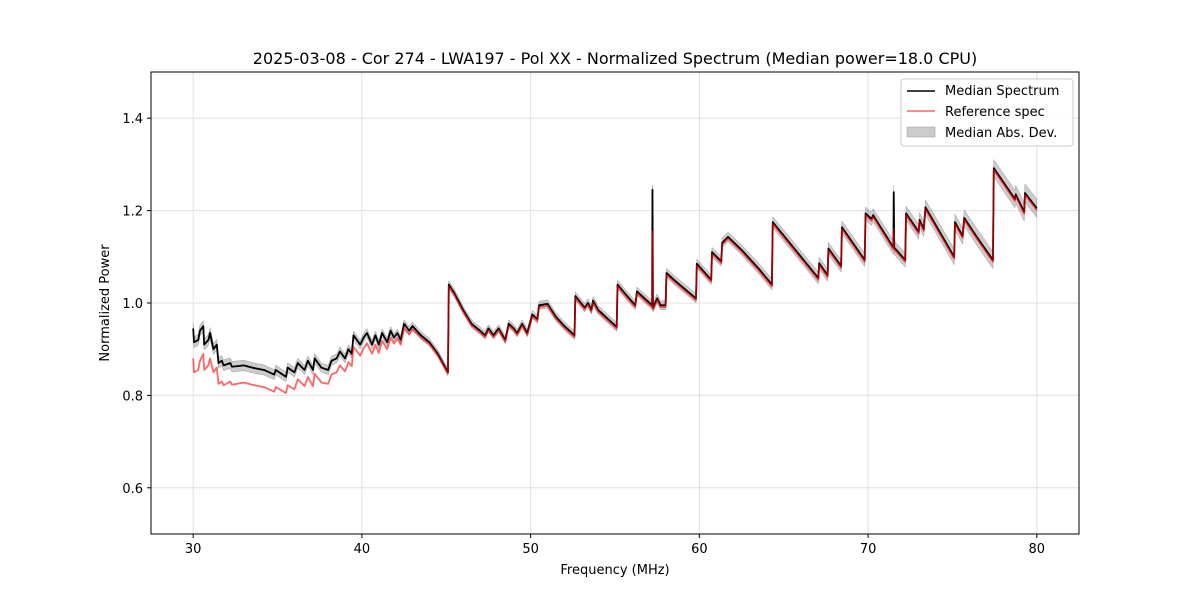  Describe the element at coordinates (362, 549) in the screenshot. I see `x-tick-label: 40` at that location.